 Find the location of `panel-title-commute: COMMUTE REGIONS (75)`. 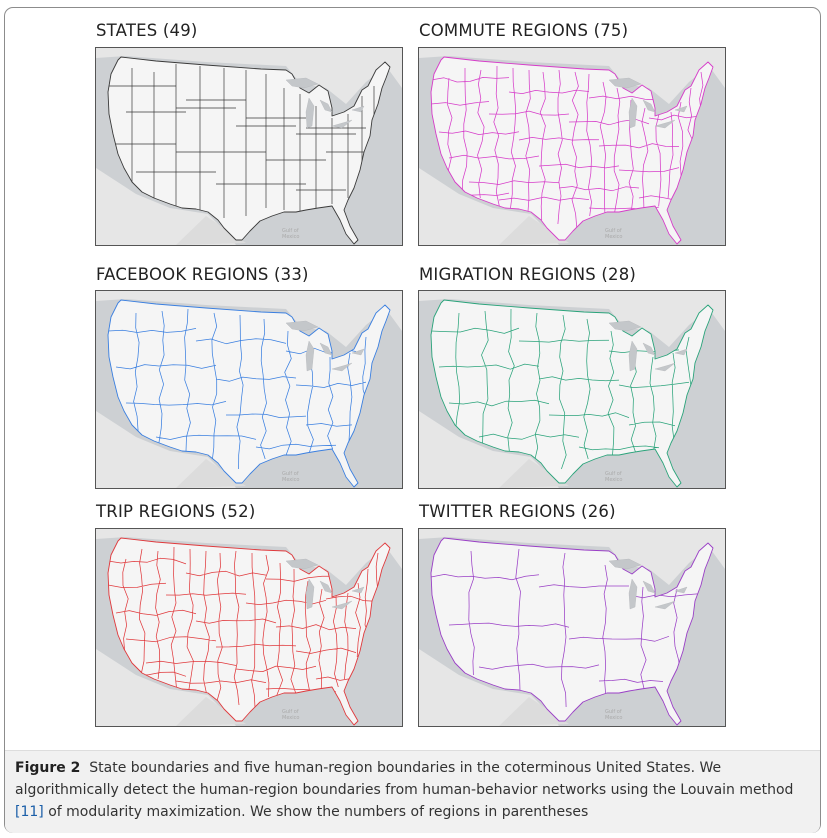

panel-title-commute: COMMUTE REGIONS (75) is located at coordinates (524, 30).